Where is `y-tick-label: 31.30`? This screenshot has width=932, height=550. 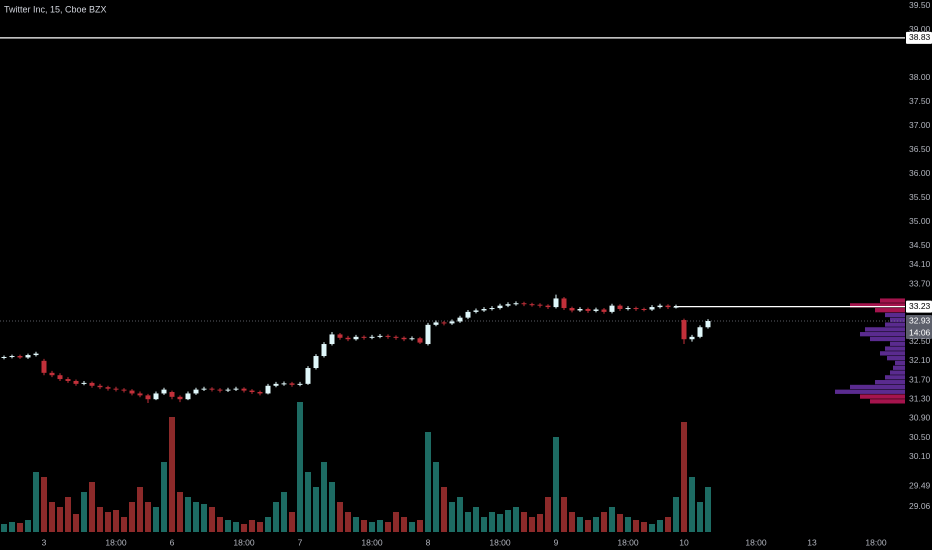 y-tick-label: 31.30 is located at coordinates (920, 398).